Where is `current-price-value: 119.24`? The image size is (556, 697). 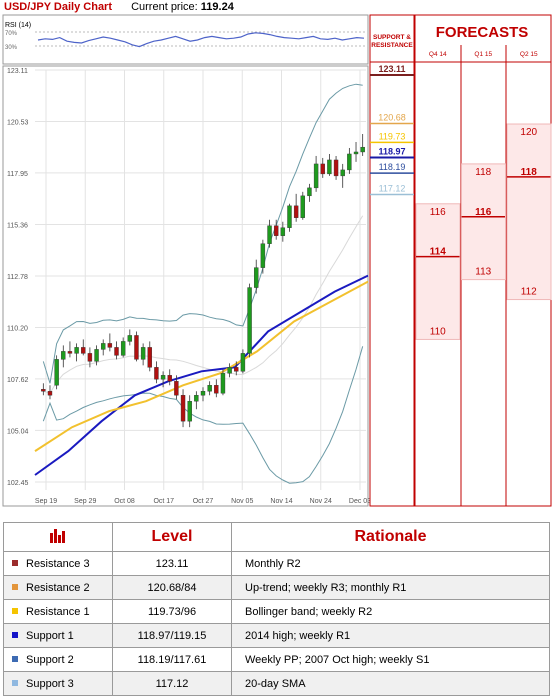 current-price-value: 119.24 is located at coordinates (217, 7).